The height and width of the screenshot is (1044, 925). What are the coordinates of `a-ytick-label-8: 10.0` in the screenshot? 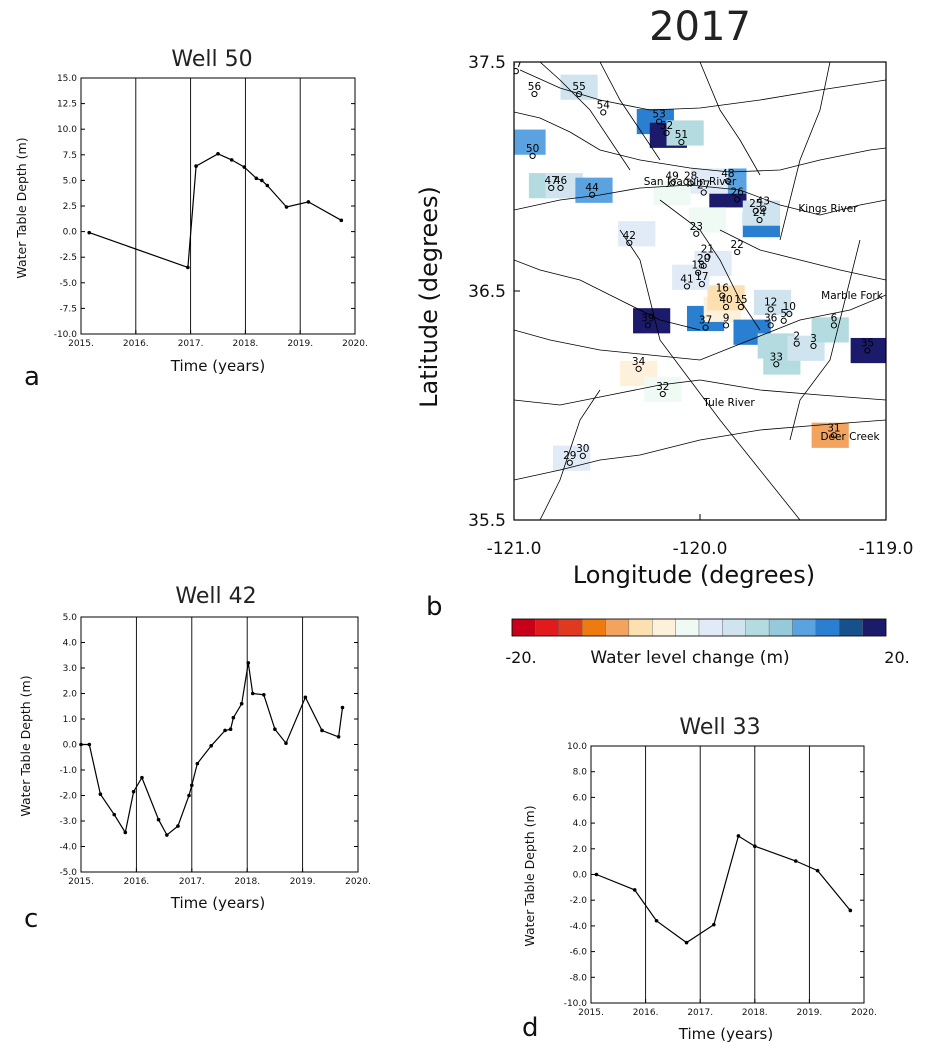 It's located at (67, 130).